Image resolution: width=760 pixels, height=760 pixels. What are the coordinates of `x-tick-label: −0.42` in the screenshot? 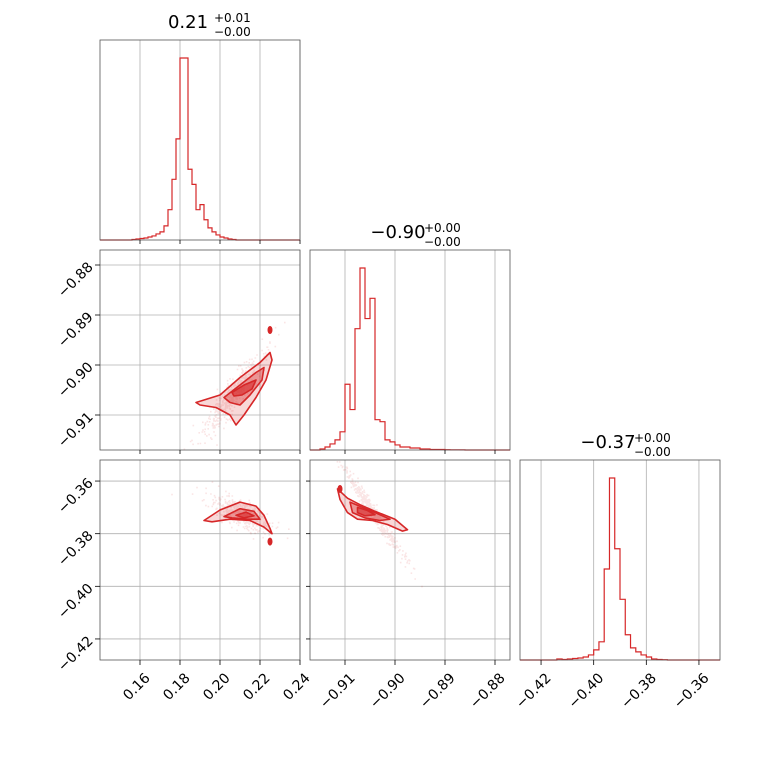 It's located at (534, 691).